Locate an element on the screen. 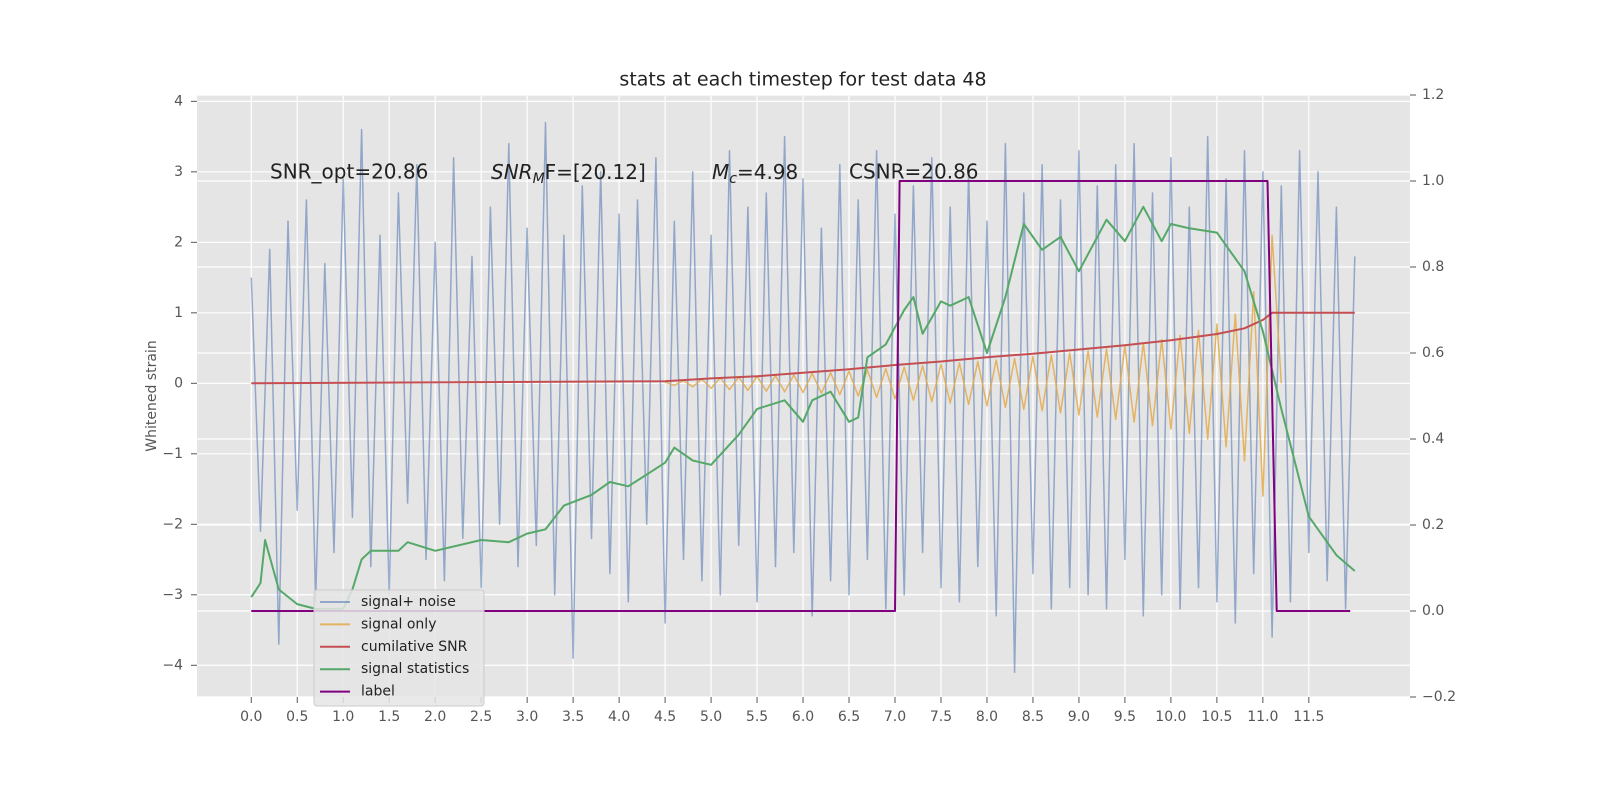 This screenshot has height=800, width=1600. x-tick-label: 11.5 is located at coordinates (1308, 717).